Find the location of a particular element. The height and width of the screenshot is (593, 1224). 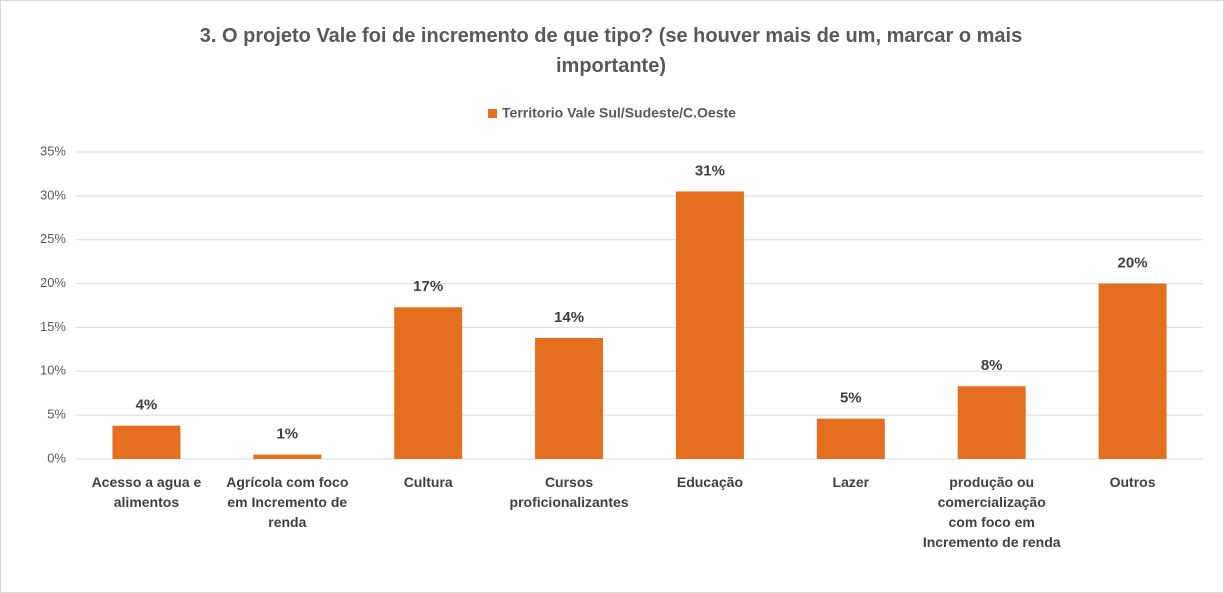

x-tick-label: Lazer is located at coordinates (851, 482).